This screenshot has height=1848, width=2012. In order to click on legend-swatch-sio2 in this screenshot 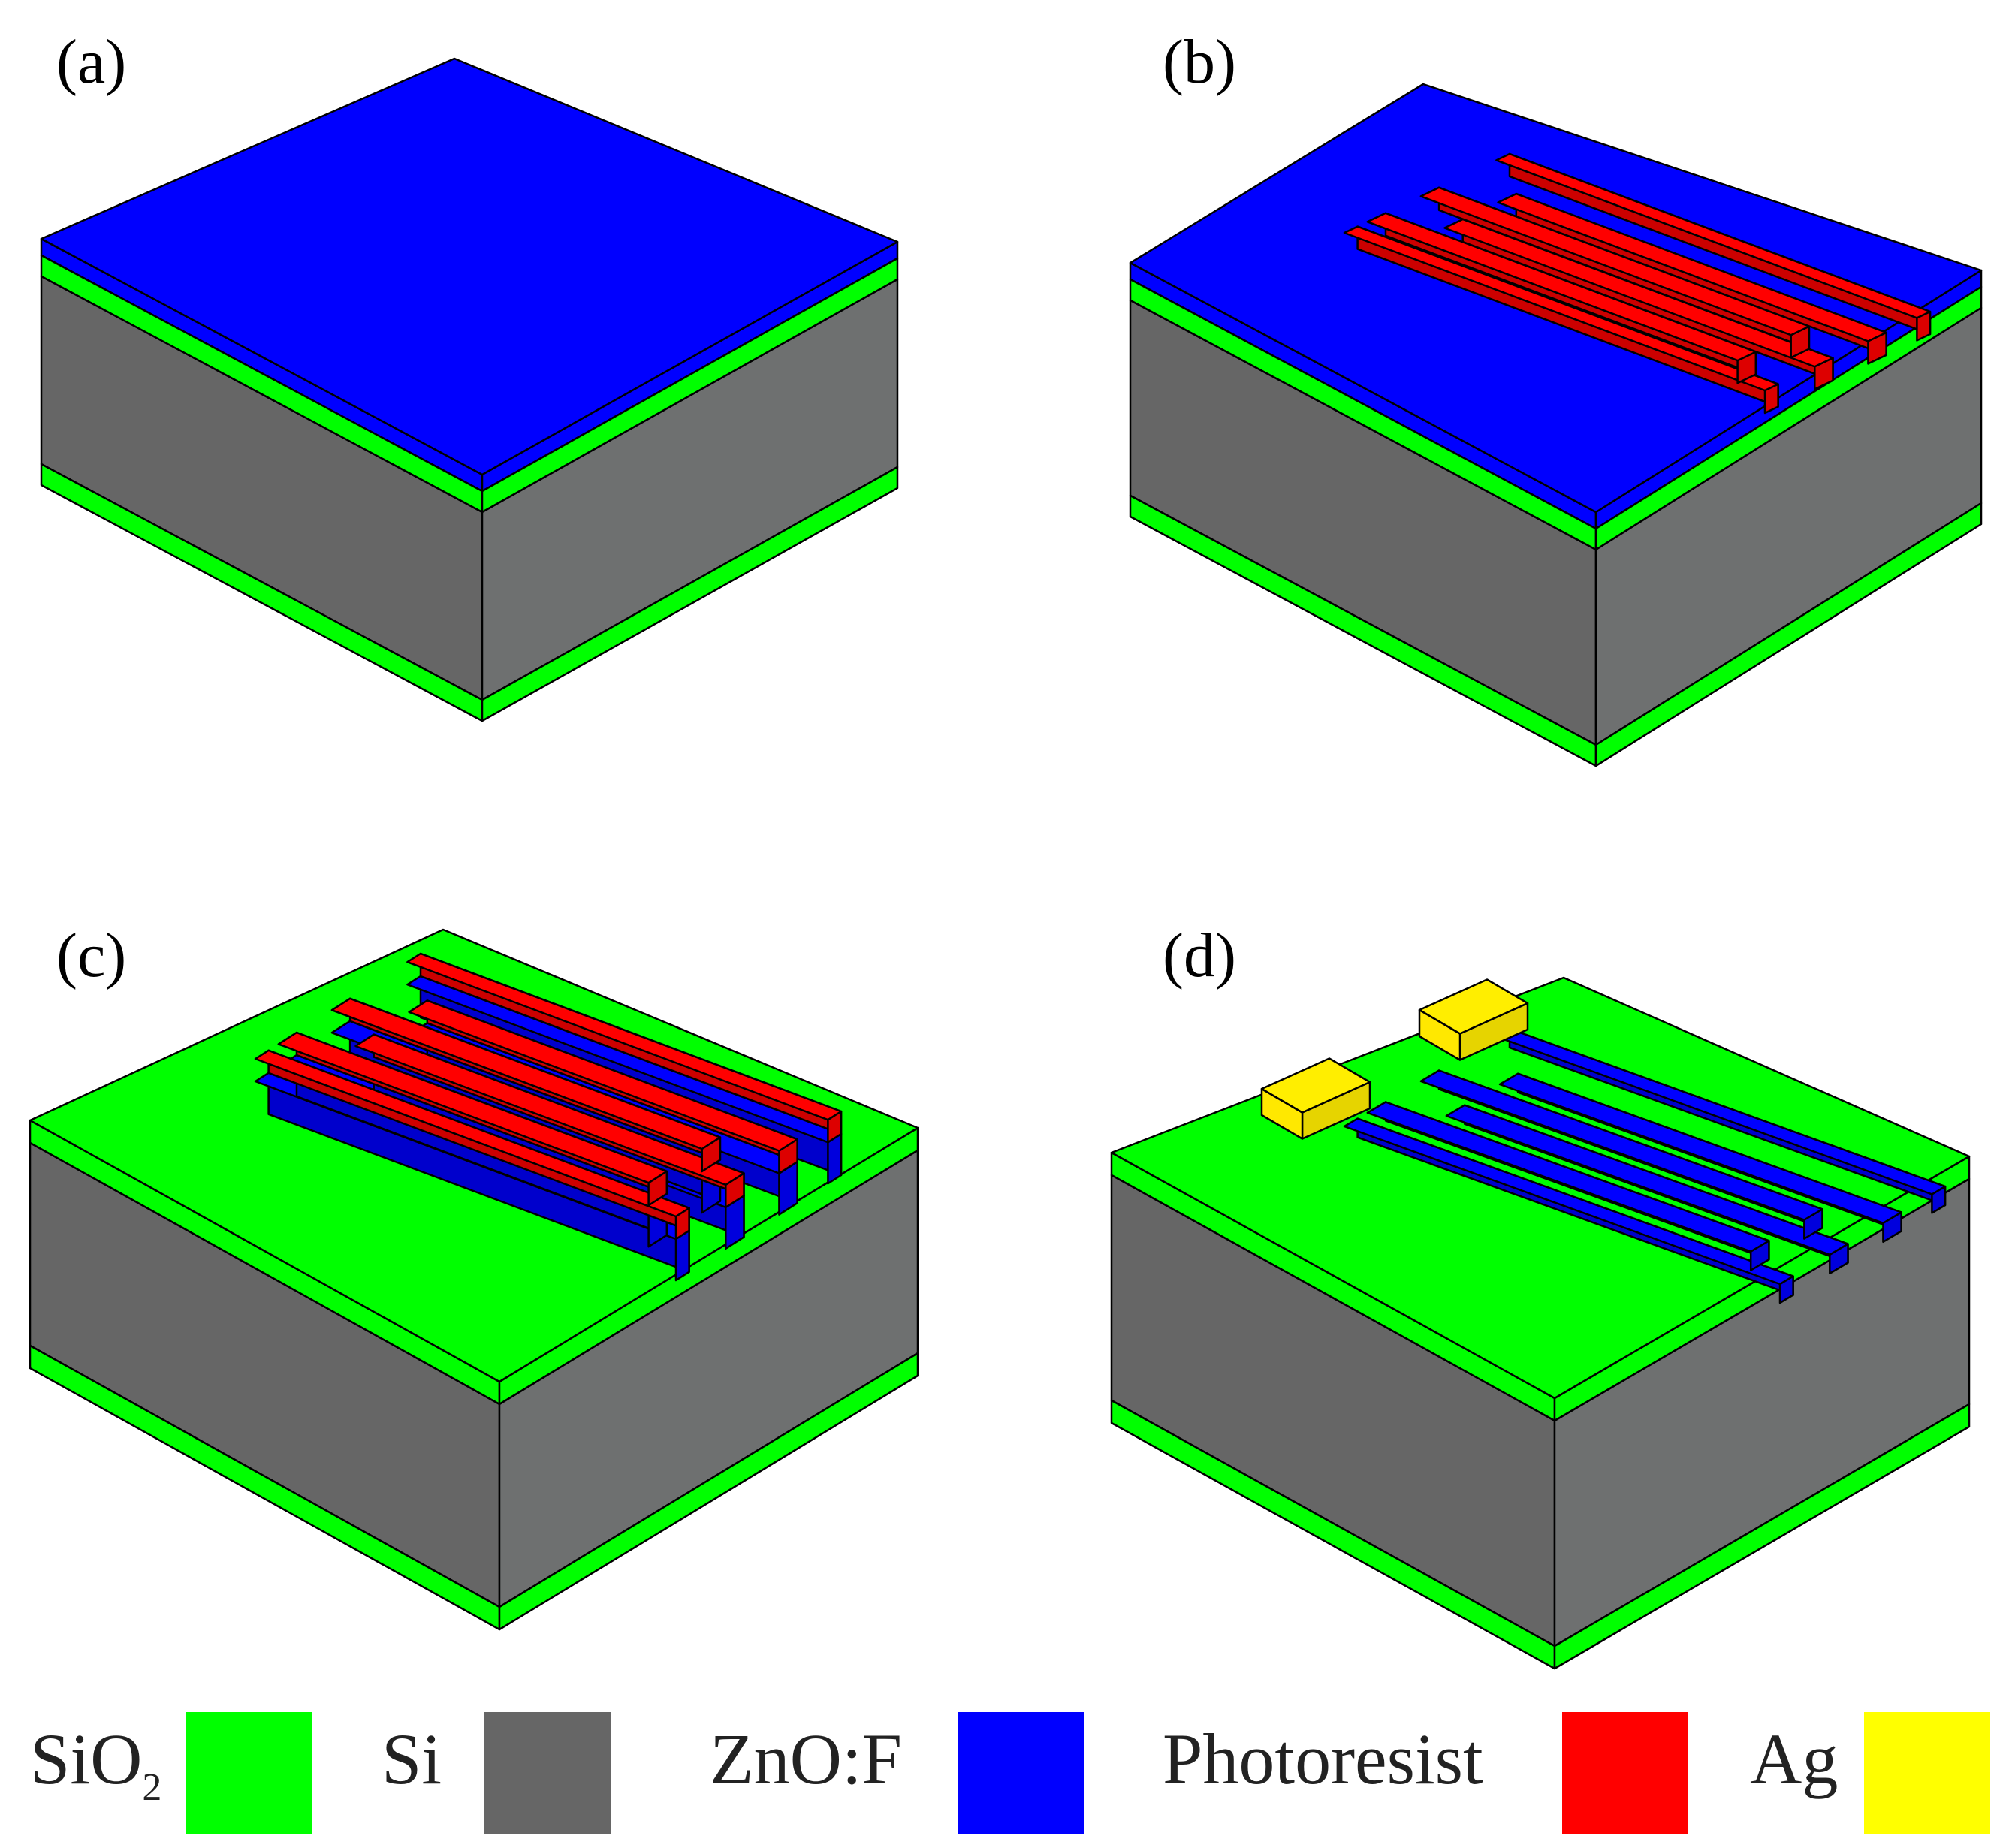, I will do `click(249, 1773)`.